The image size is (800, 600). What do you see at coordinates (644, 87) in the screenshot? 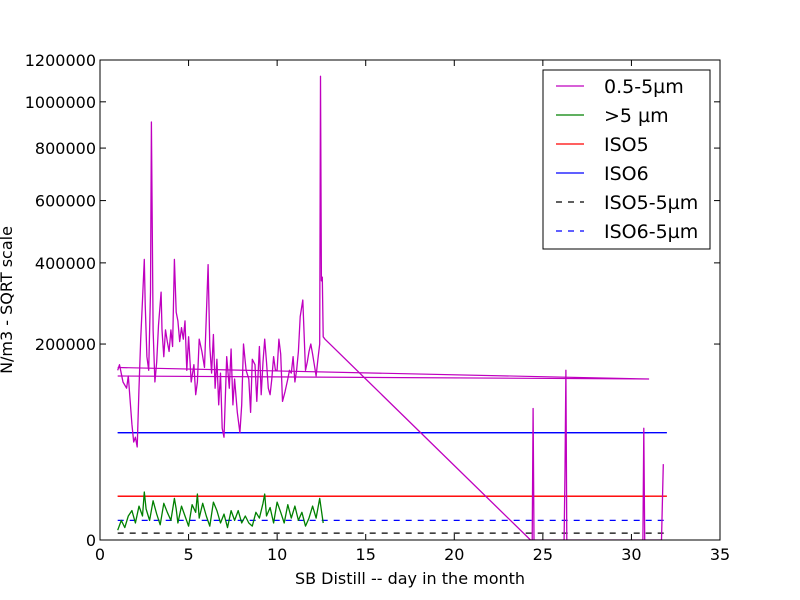
I see `legend-label: 0.5-5µm` at bounding box center [644, 87].